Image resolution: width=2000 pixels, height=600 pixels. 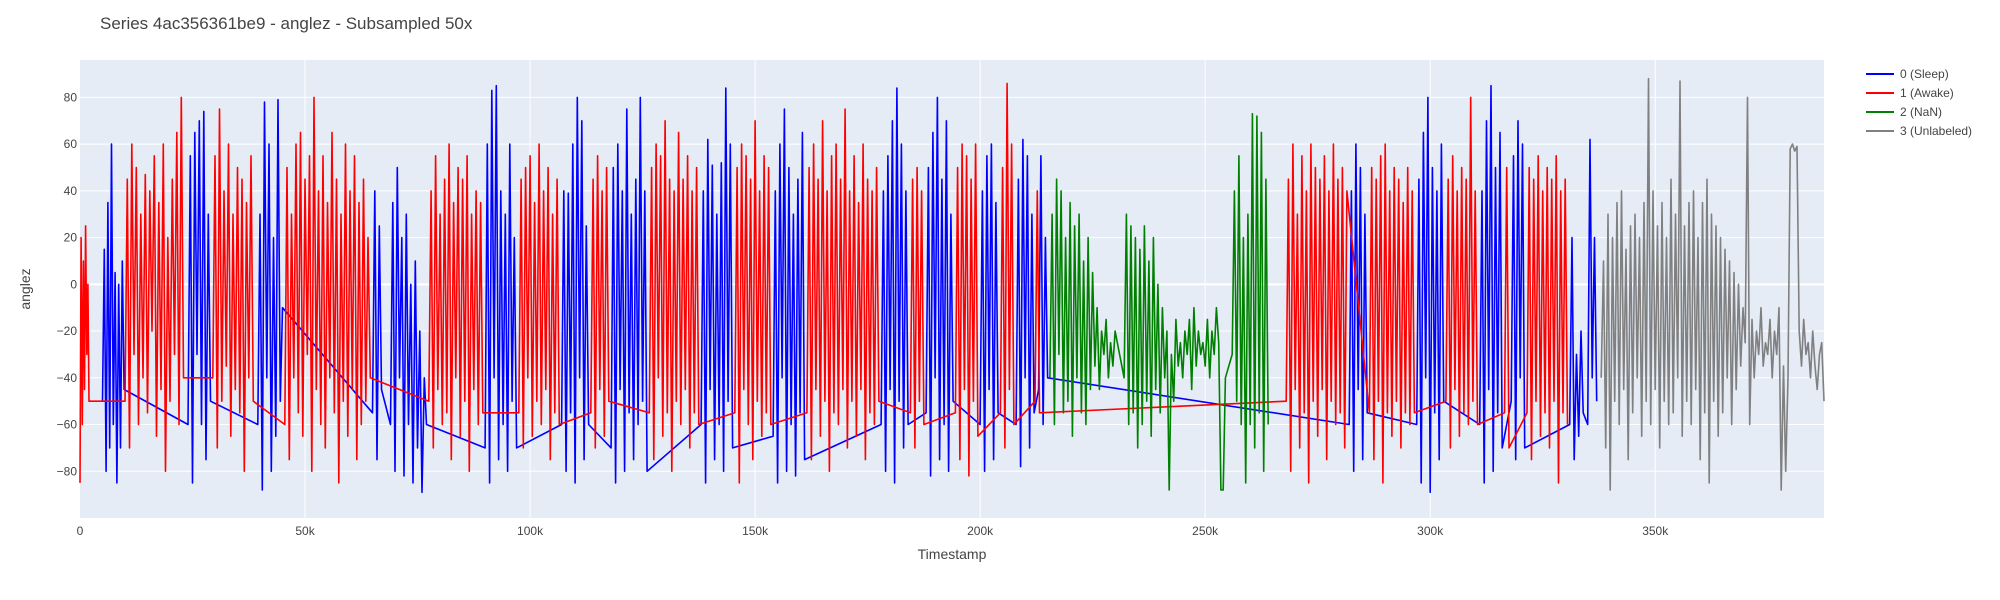 I want to click on y-tick-label: −60, so click(x=67, y=425).